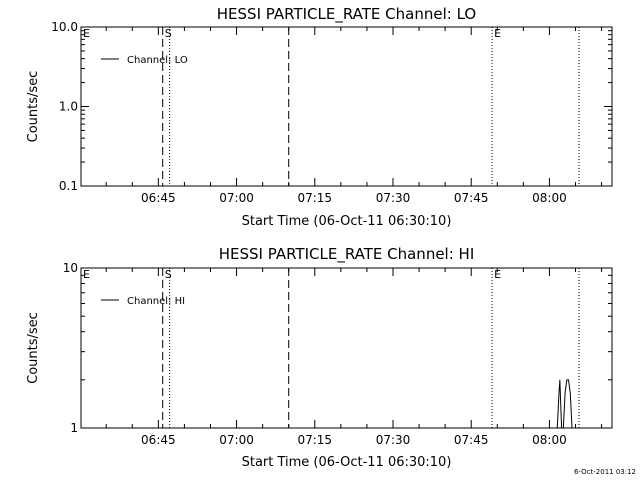  I want to click on legend-label: Channel: LO, so click(157, 60).